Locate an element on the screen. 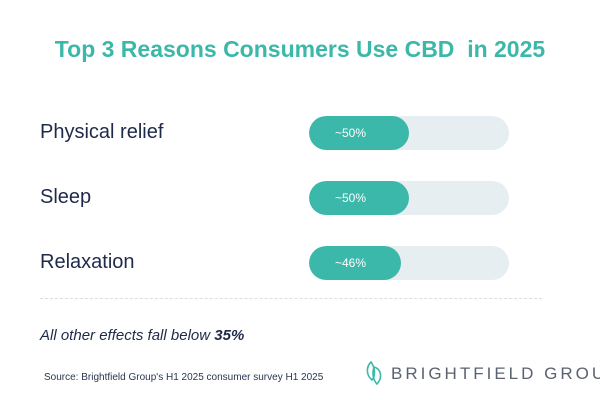 The height and width of the screenshot is (400, 600). bar-fill: ~46% is located at coordinates (355, 263).